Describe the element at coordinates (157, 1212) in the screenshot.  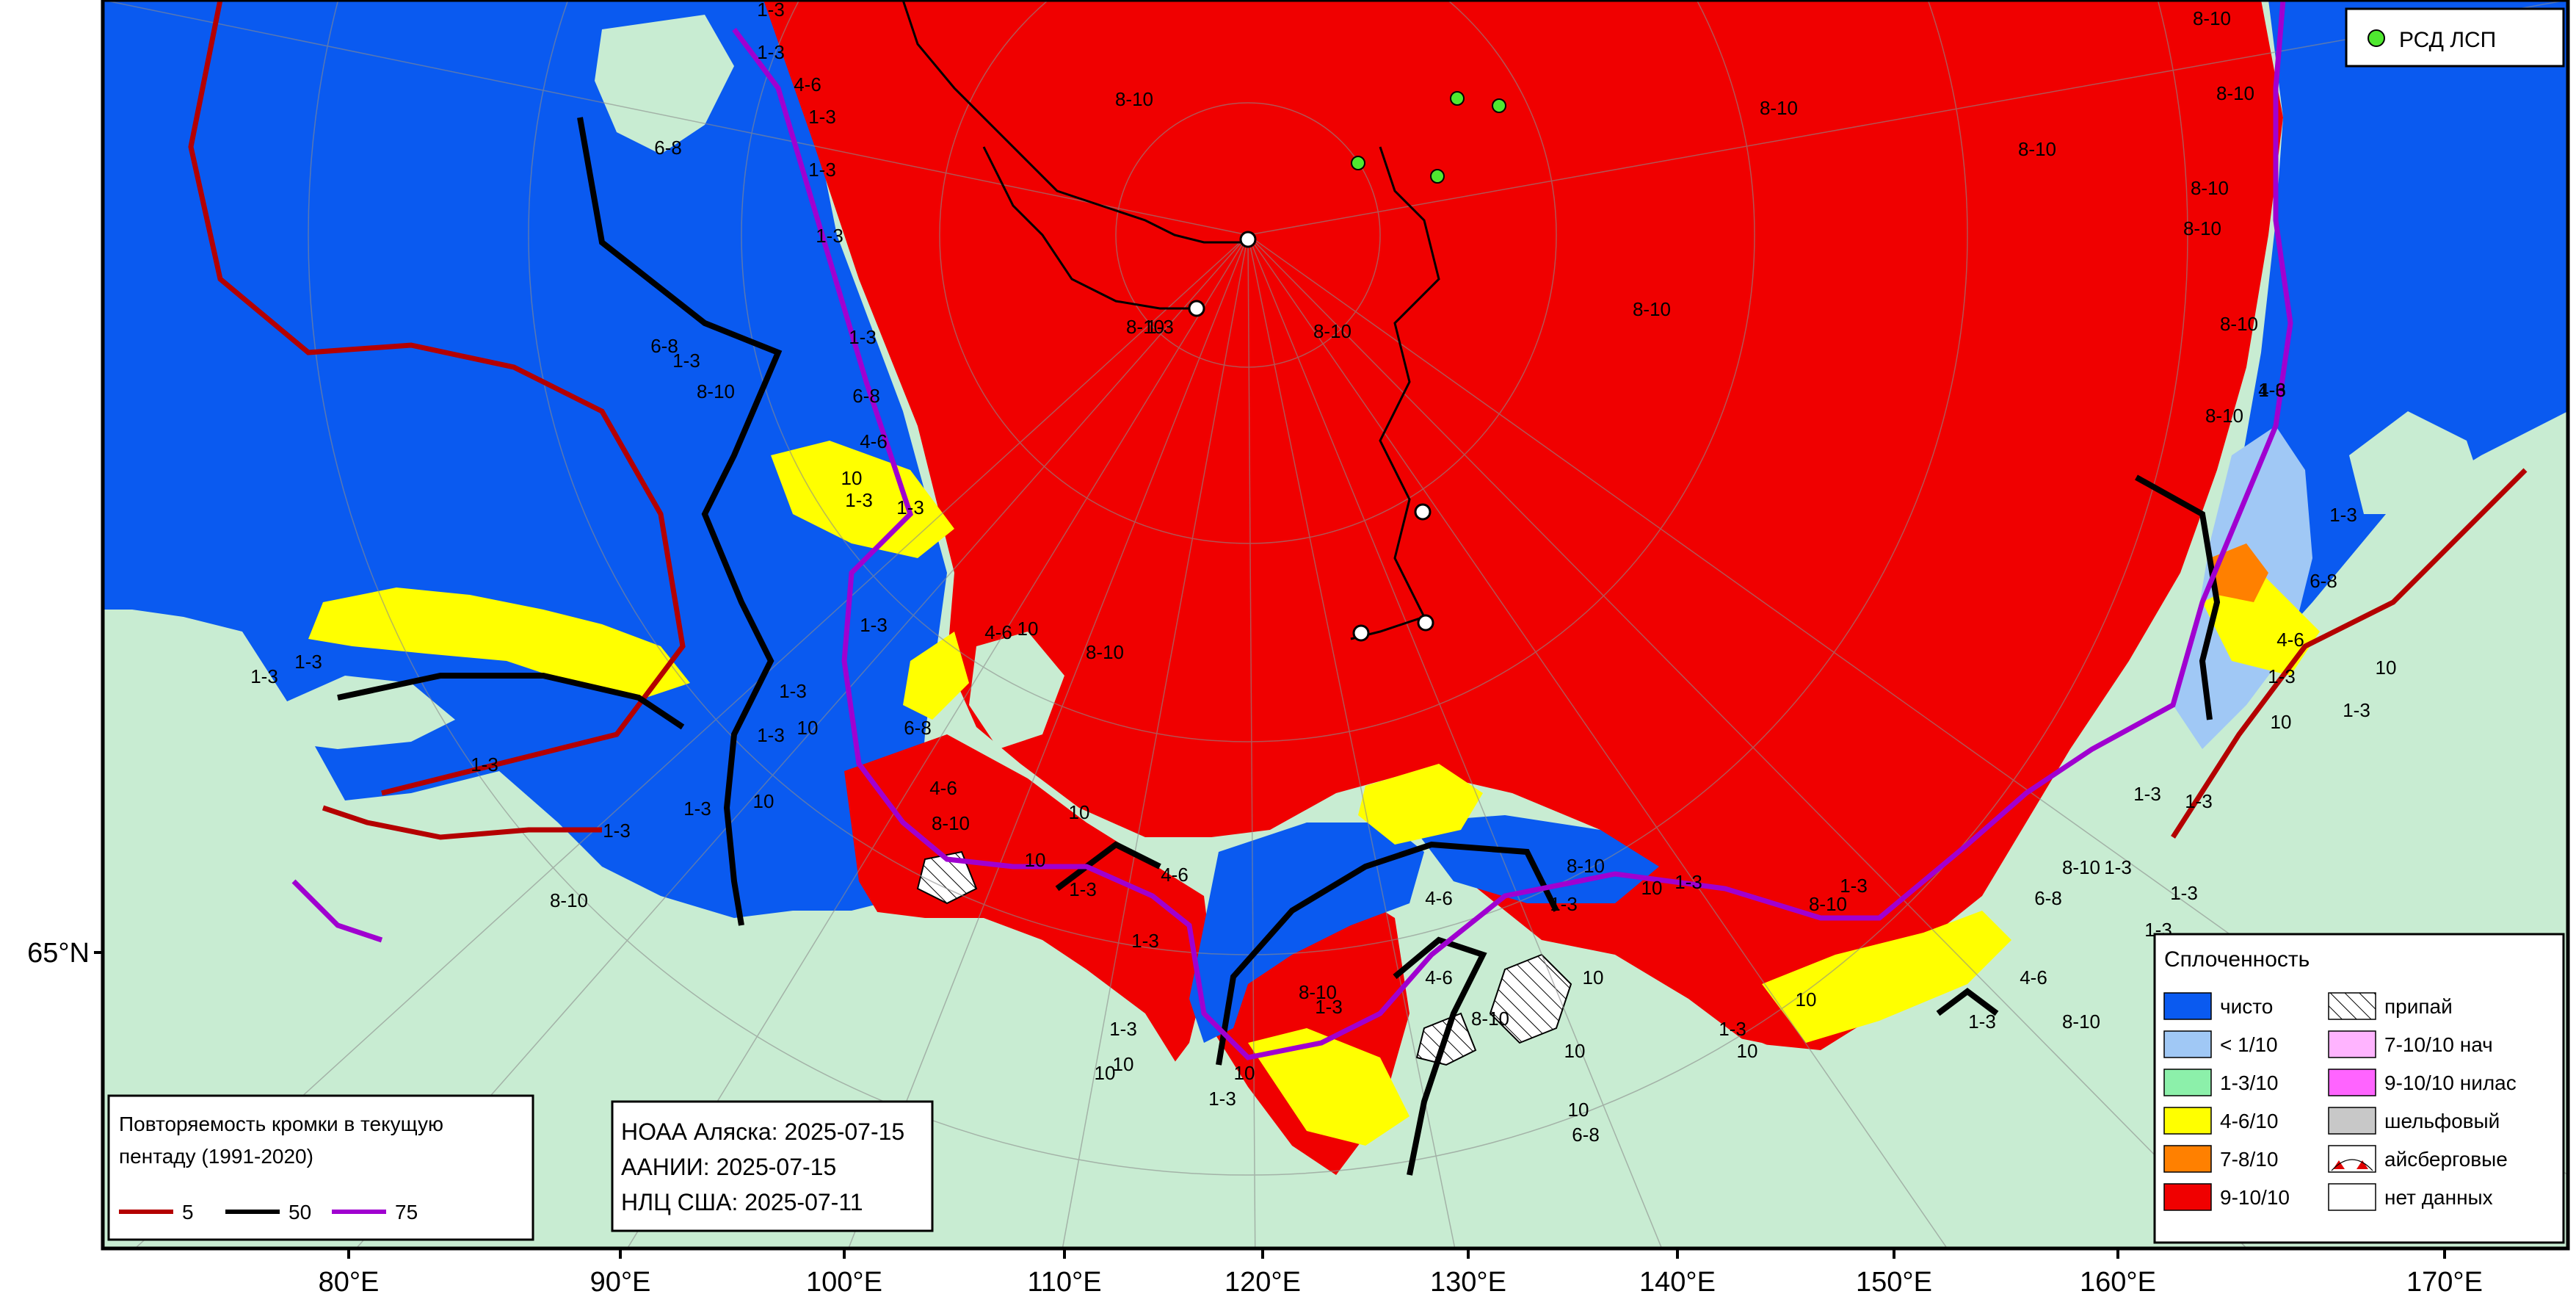
I see `edge-legend-item: 5` at that location.